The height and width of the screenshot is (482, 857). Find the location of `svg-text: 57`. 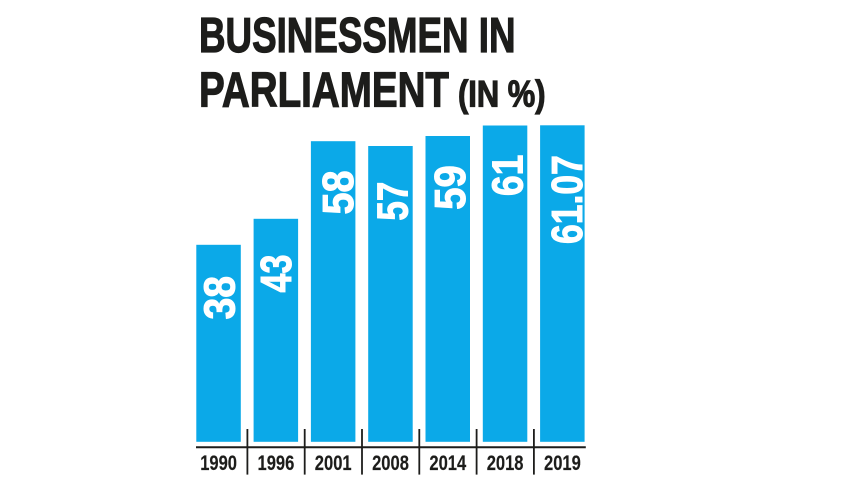

svg-text: 57 is located at coordinates (393, 201).